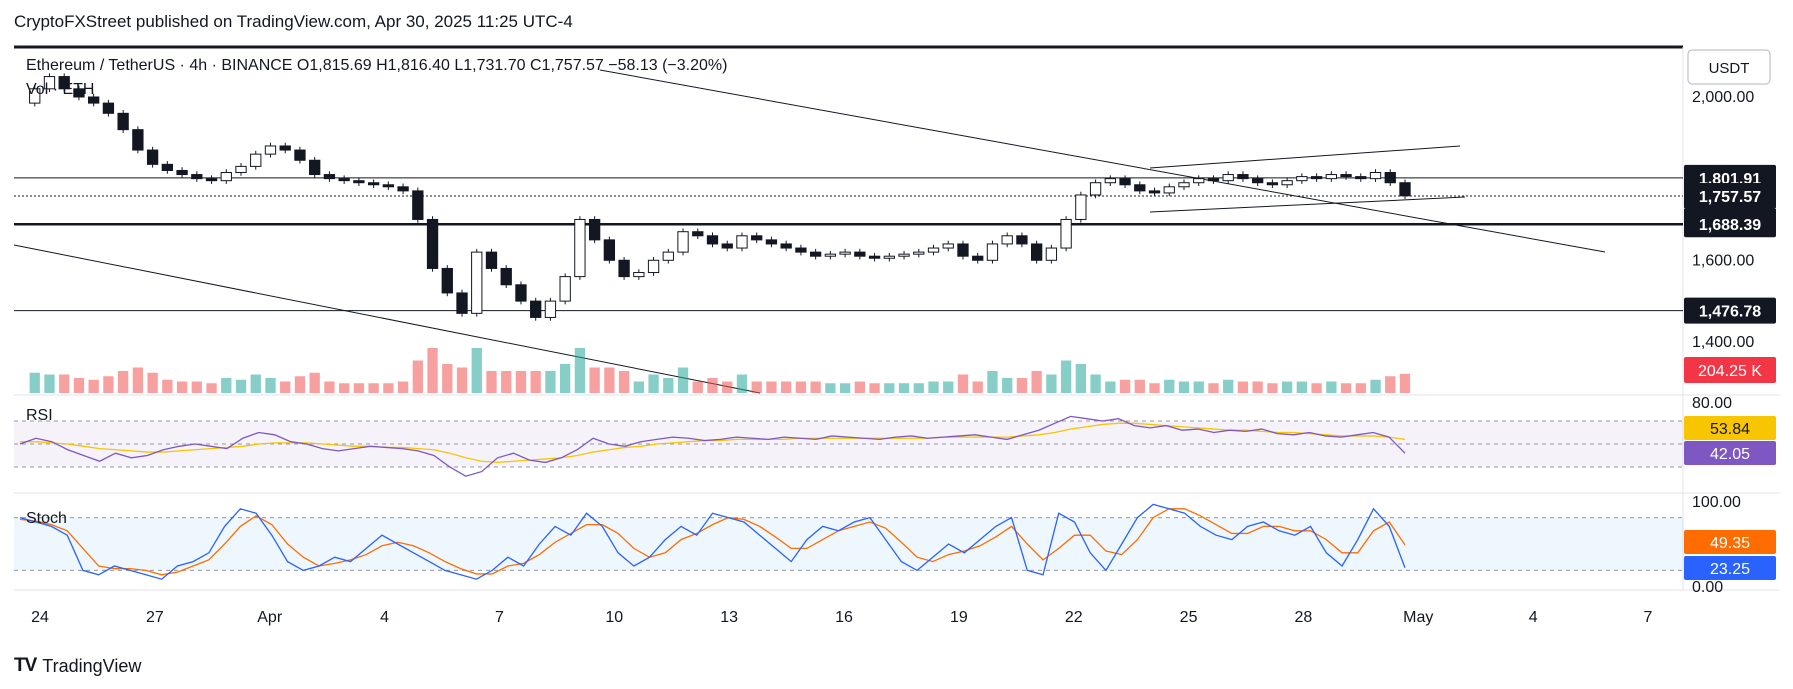  I want to click on channel-lower-line, so click(1307, 204).